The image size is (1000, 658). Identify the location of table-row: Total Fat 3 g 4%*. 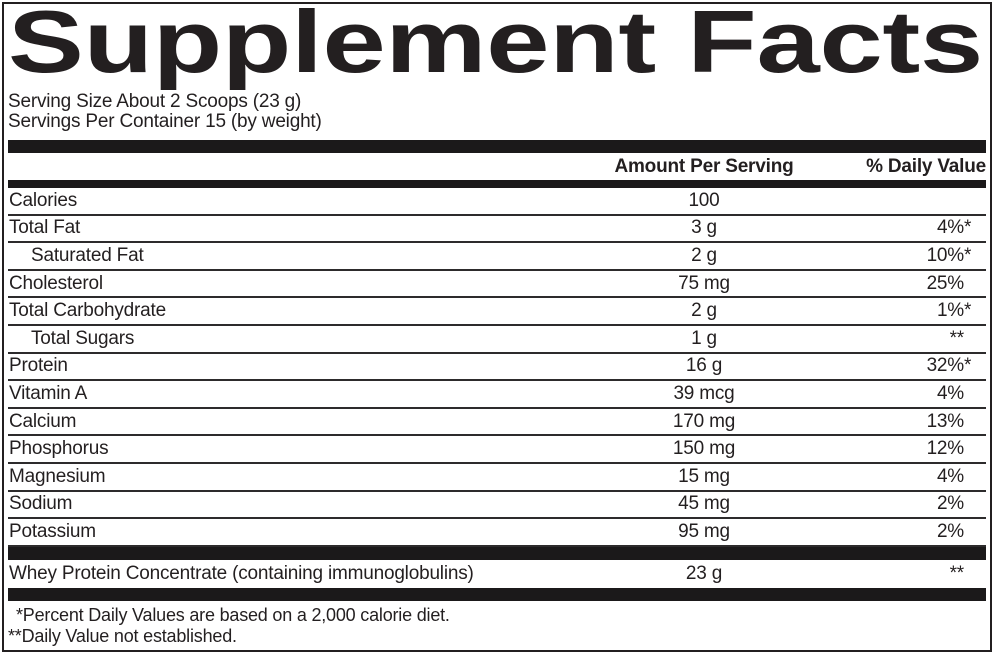
(497, 230).